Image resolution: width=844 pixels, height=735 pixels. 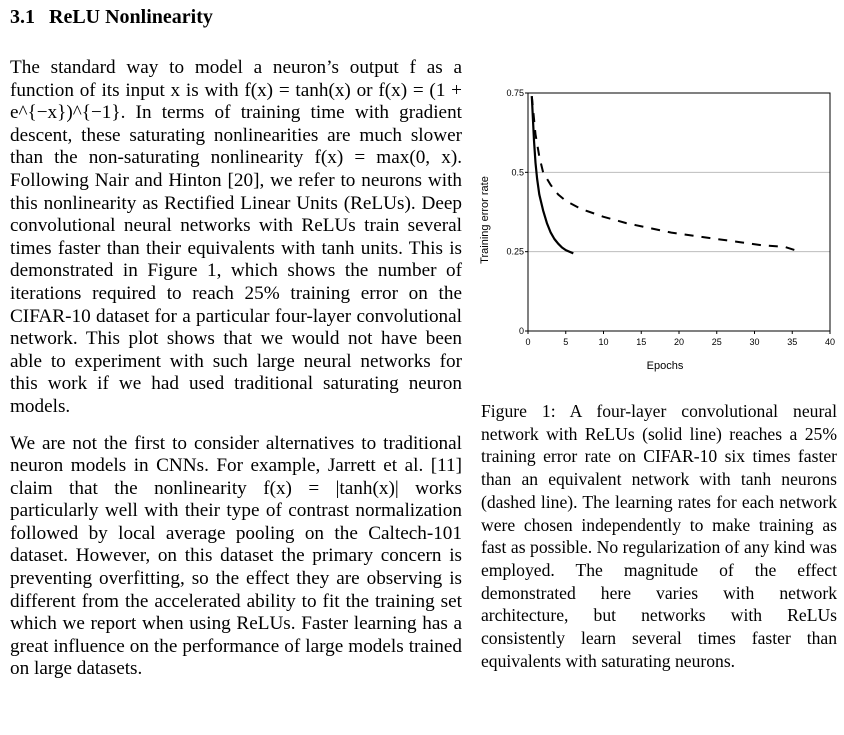 I want to click on x-axis-label: Epochs, so click(x=665, y=366).